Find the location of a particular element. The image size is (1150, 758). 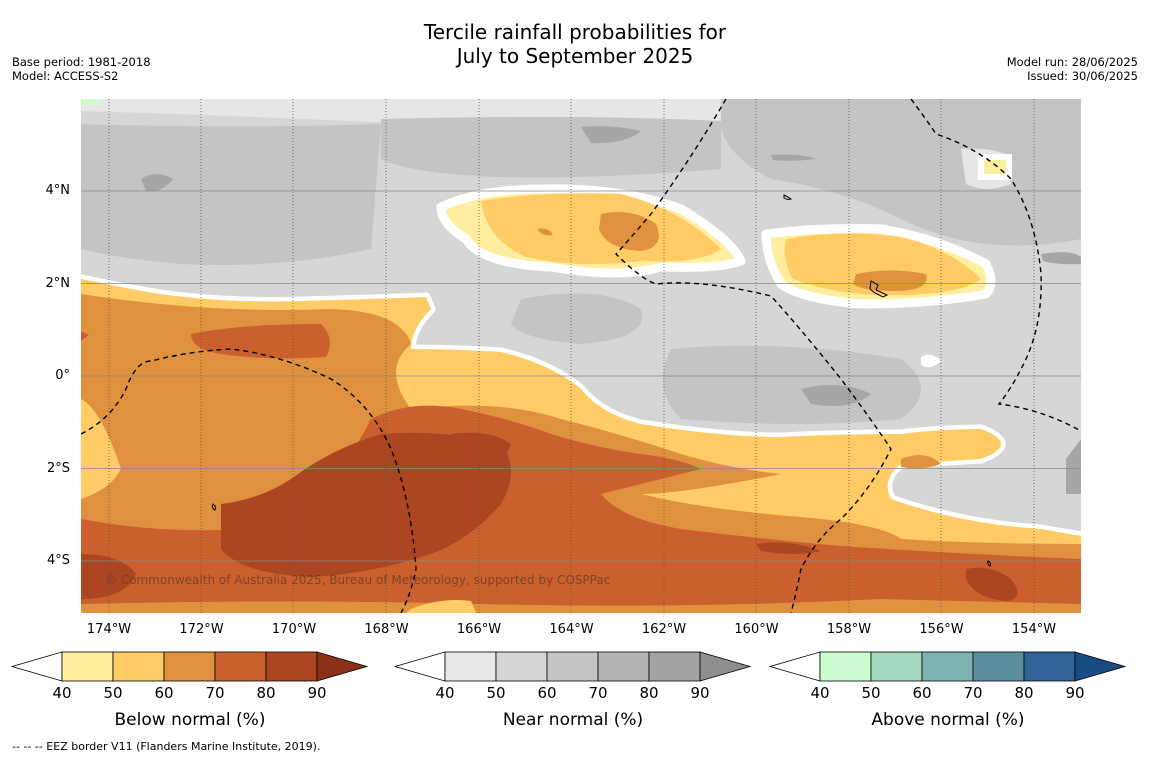

longitude-label: 156°W is located at coordinates (941, 629).